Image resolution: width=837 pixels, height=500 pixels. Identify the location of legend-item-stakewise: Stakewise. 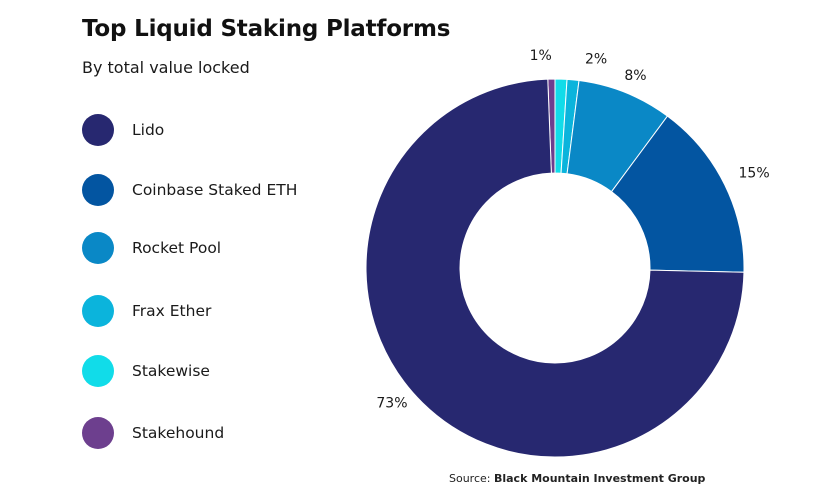
(146, 371).